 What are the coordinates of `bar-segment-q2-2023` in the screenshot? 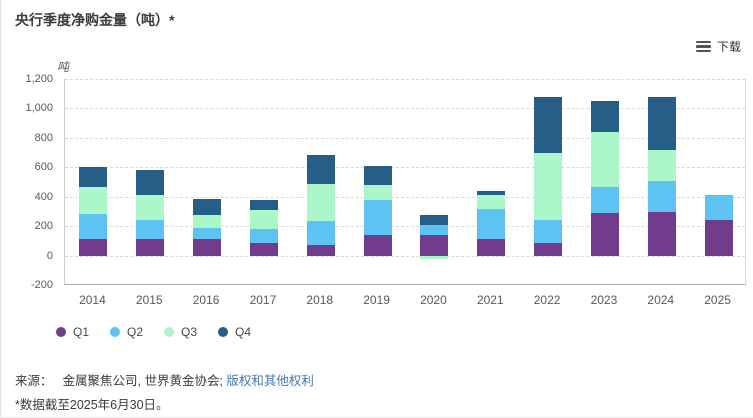 It's located at (604, 200).